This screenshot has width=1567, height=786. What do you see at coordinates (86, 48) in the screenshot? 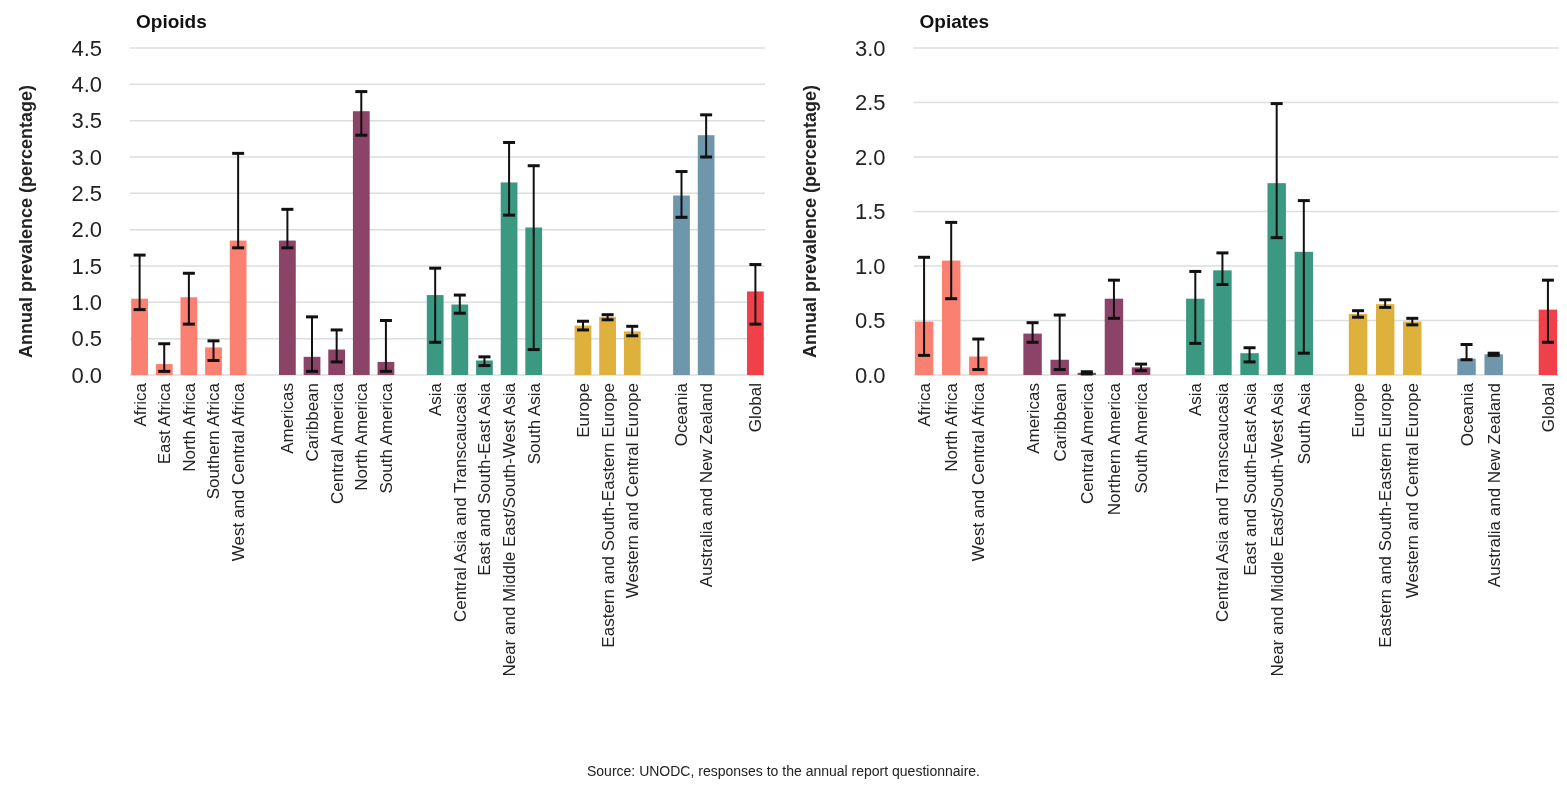
I see `y-tick-label: 4.5` at bounding box center [86, 48].